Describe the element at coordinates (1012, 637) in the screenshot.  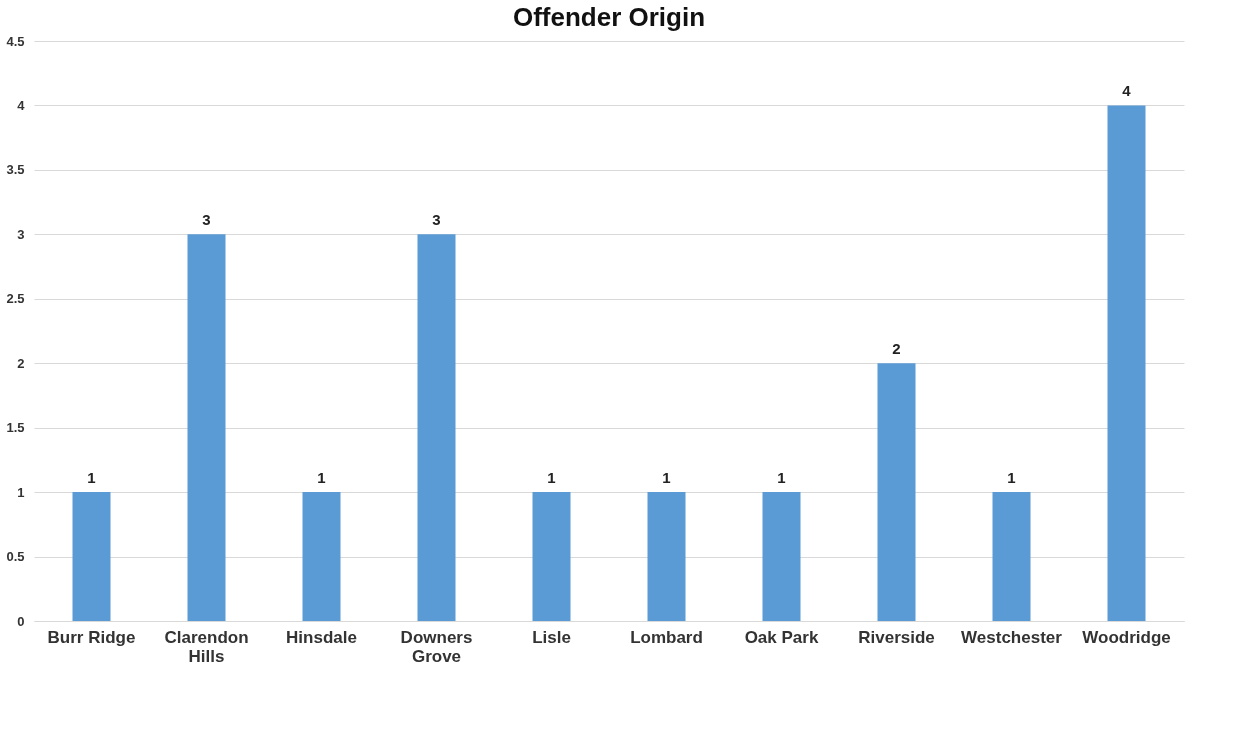
I see `x-tick-label: Westchester` at that location.